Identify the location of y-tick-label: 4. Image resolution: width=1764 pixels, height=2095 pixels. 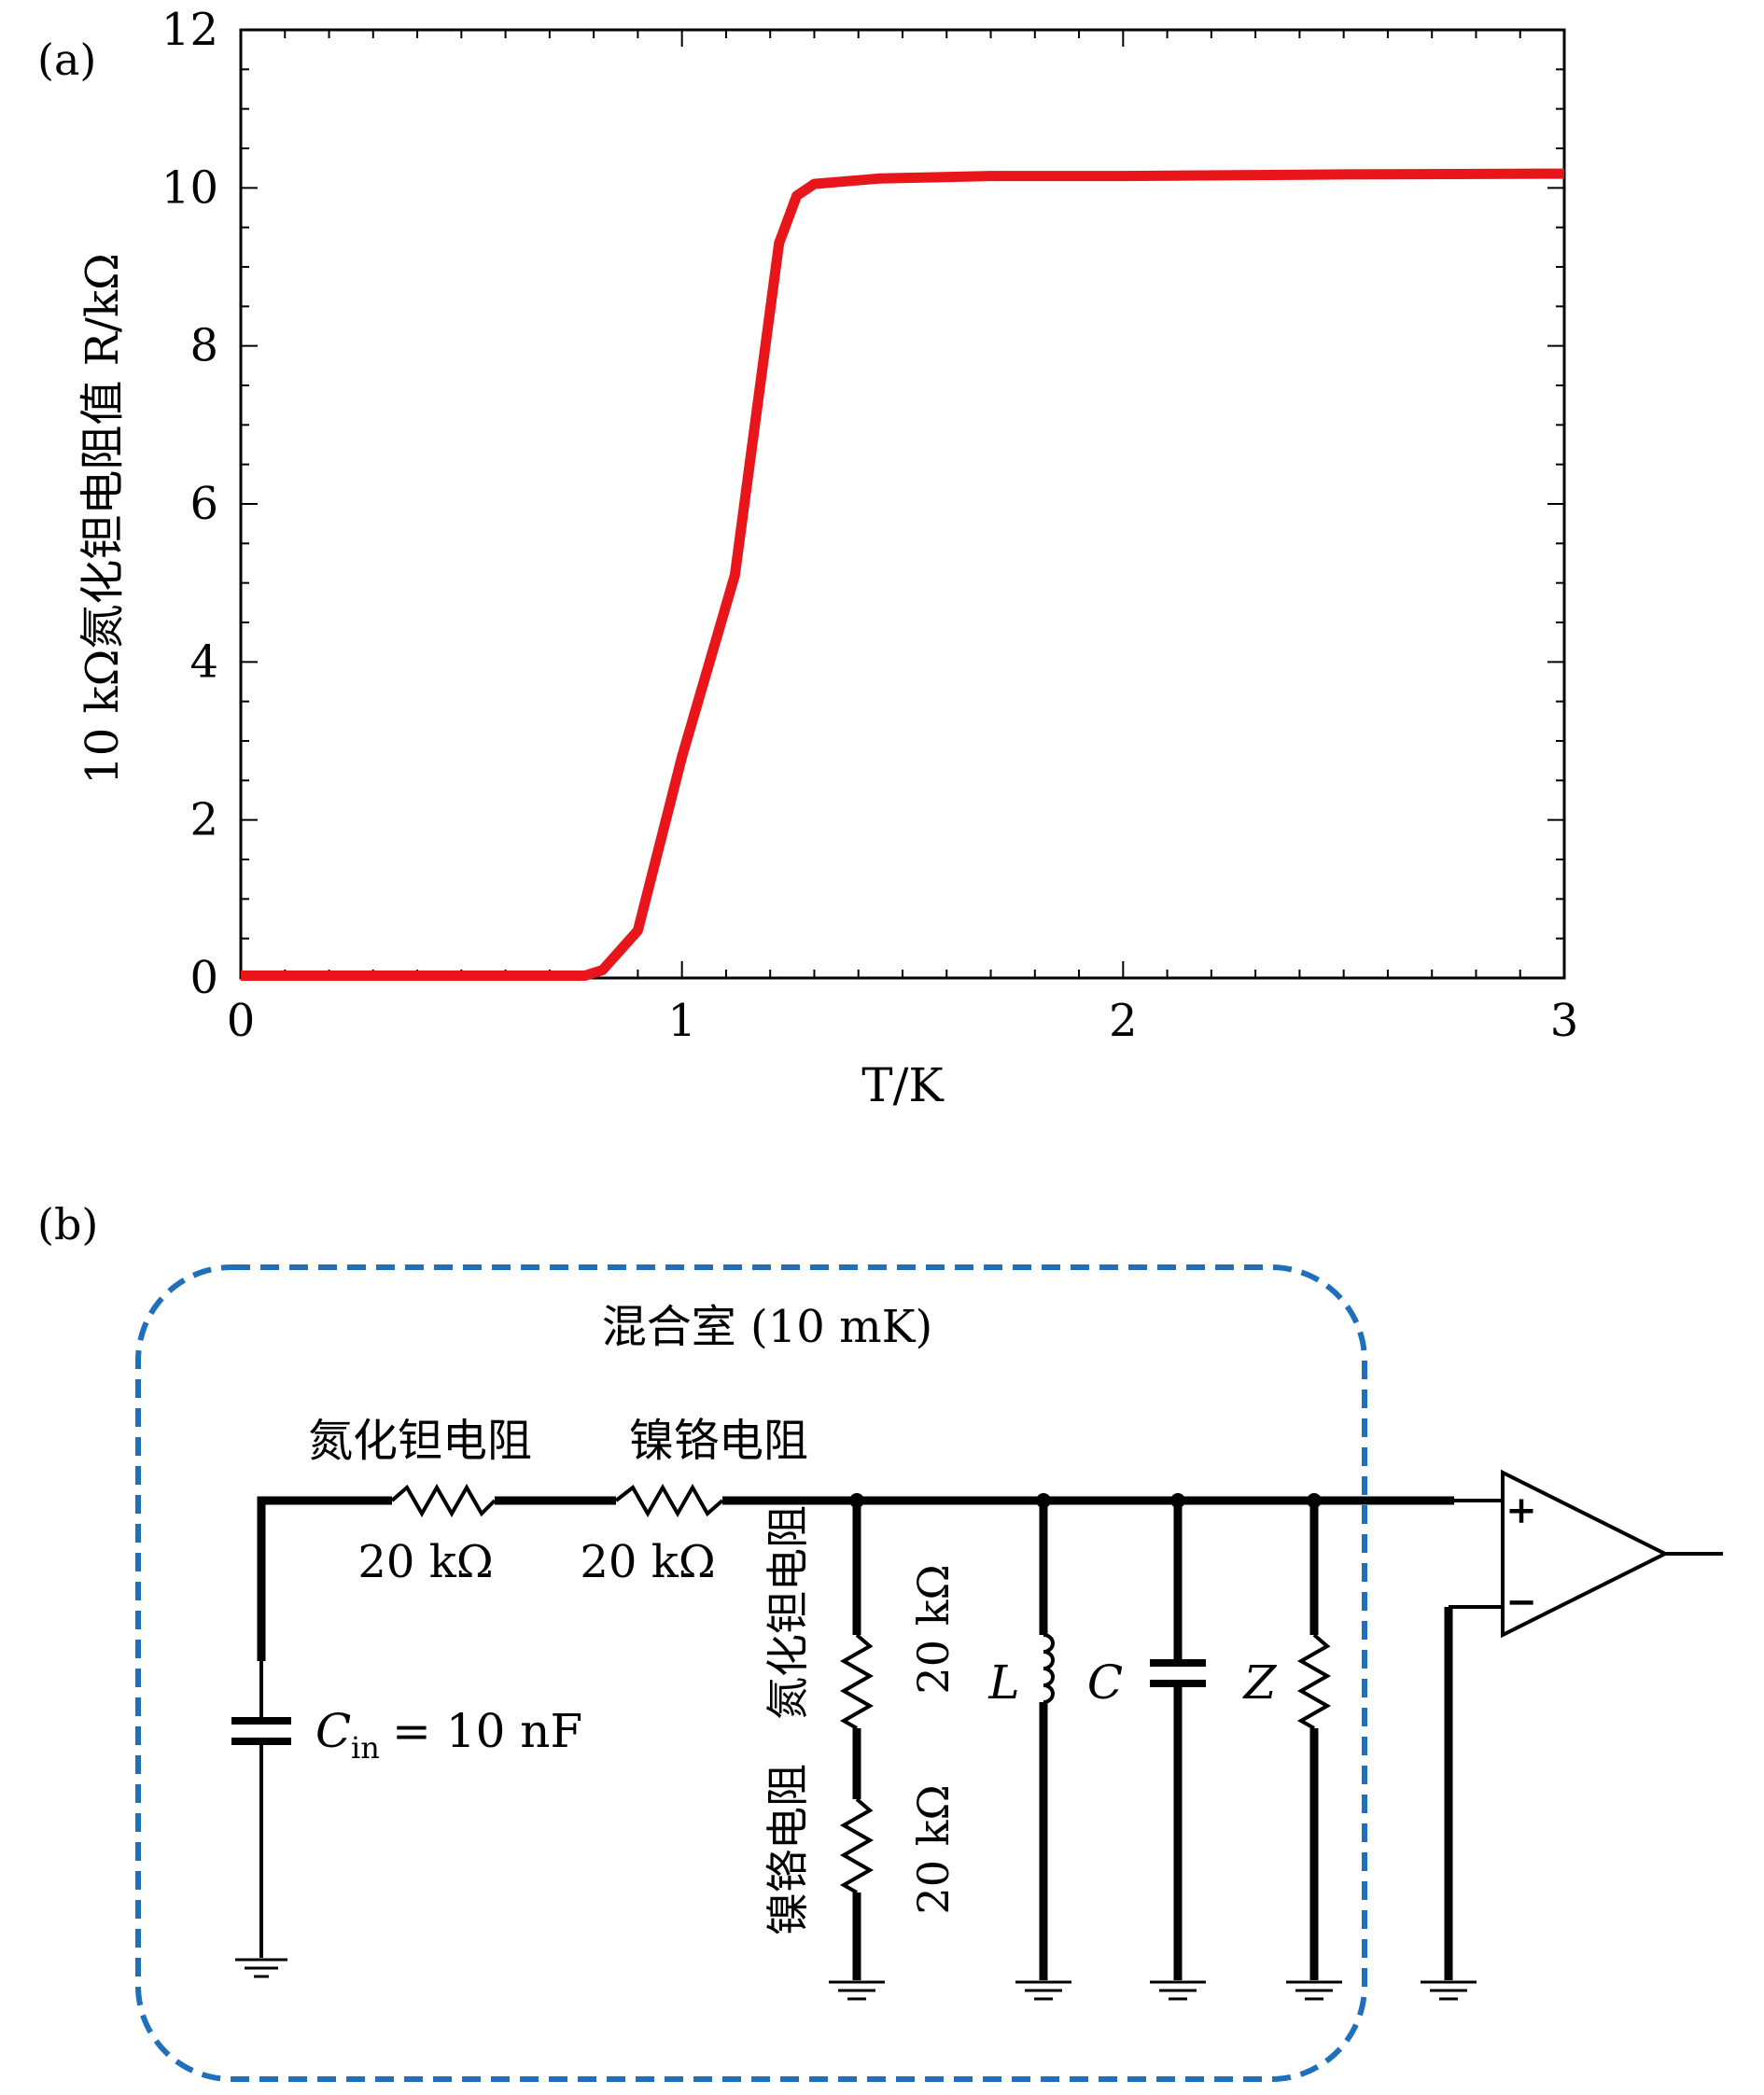
(203, 661).